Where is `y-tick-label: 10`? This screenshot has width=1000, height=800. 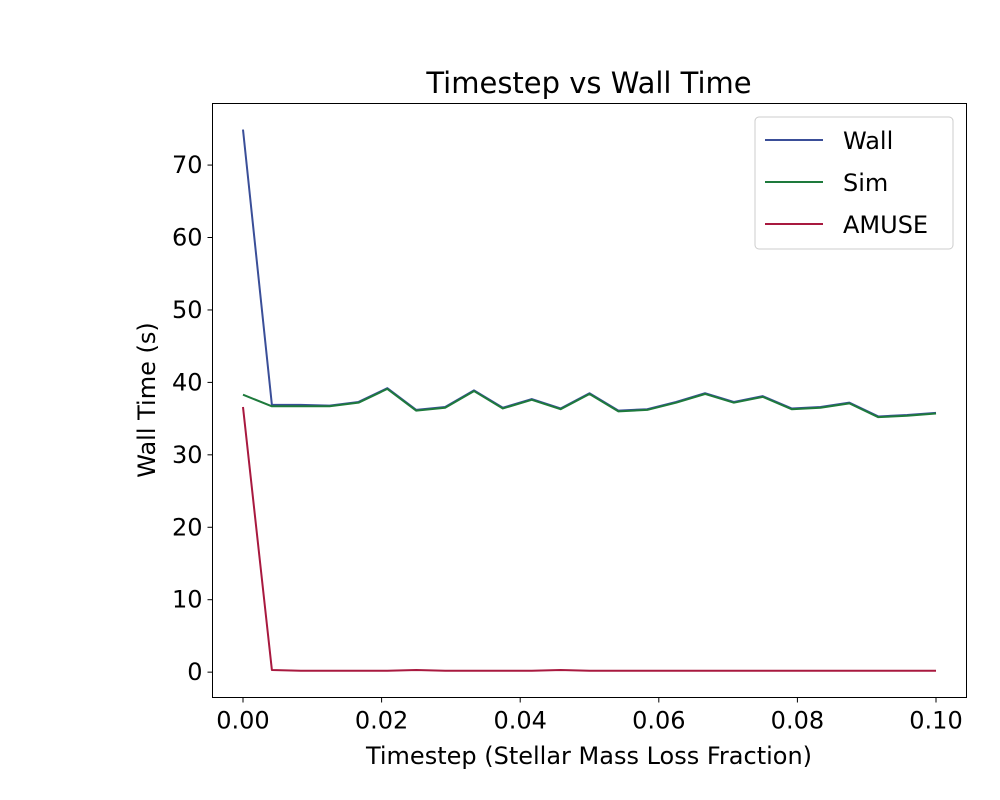 y-tick-label: 10 is located at coordinates (187, 600).